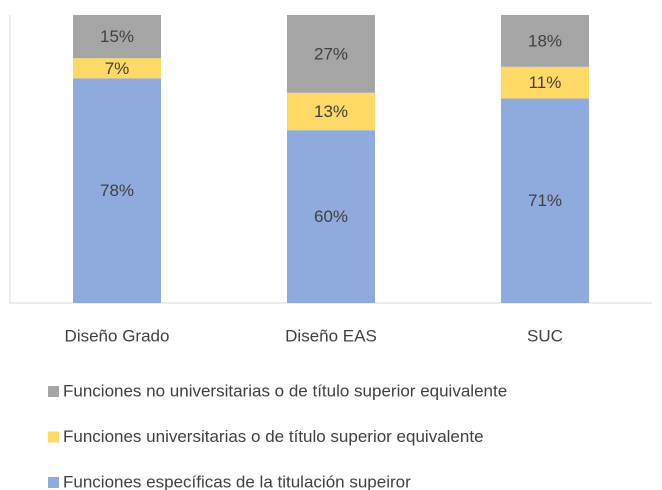  I want to click on x-tick-label: SUC, so click(545, 335).